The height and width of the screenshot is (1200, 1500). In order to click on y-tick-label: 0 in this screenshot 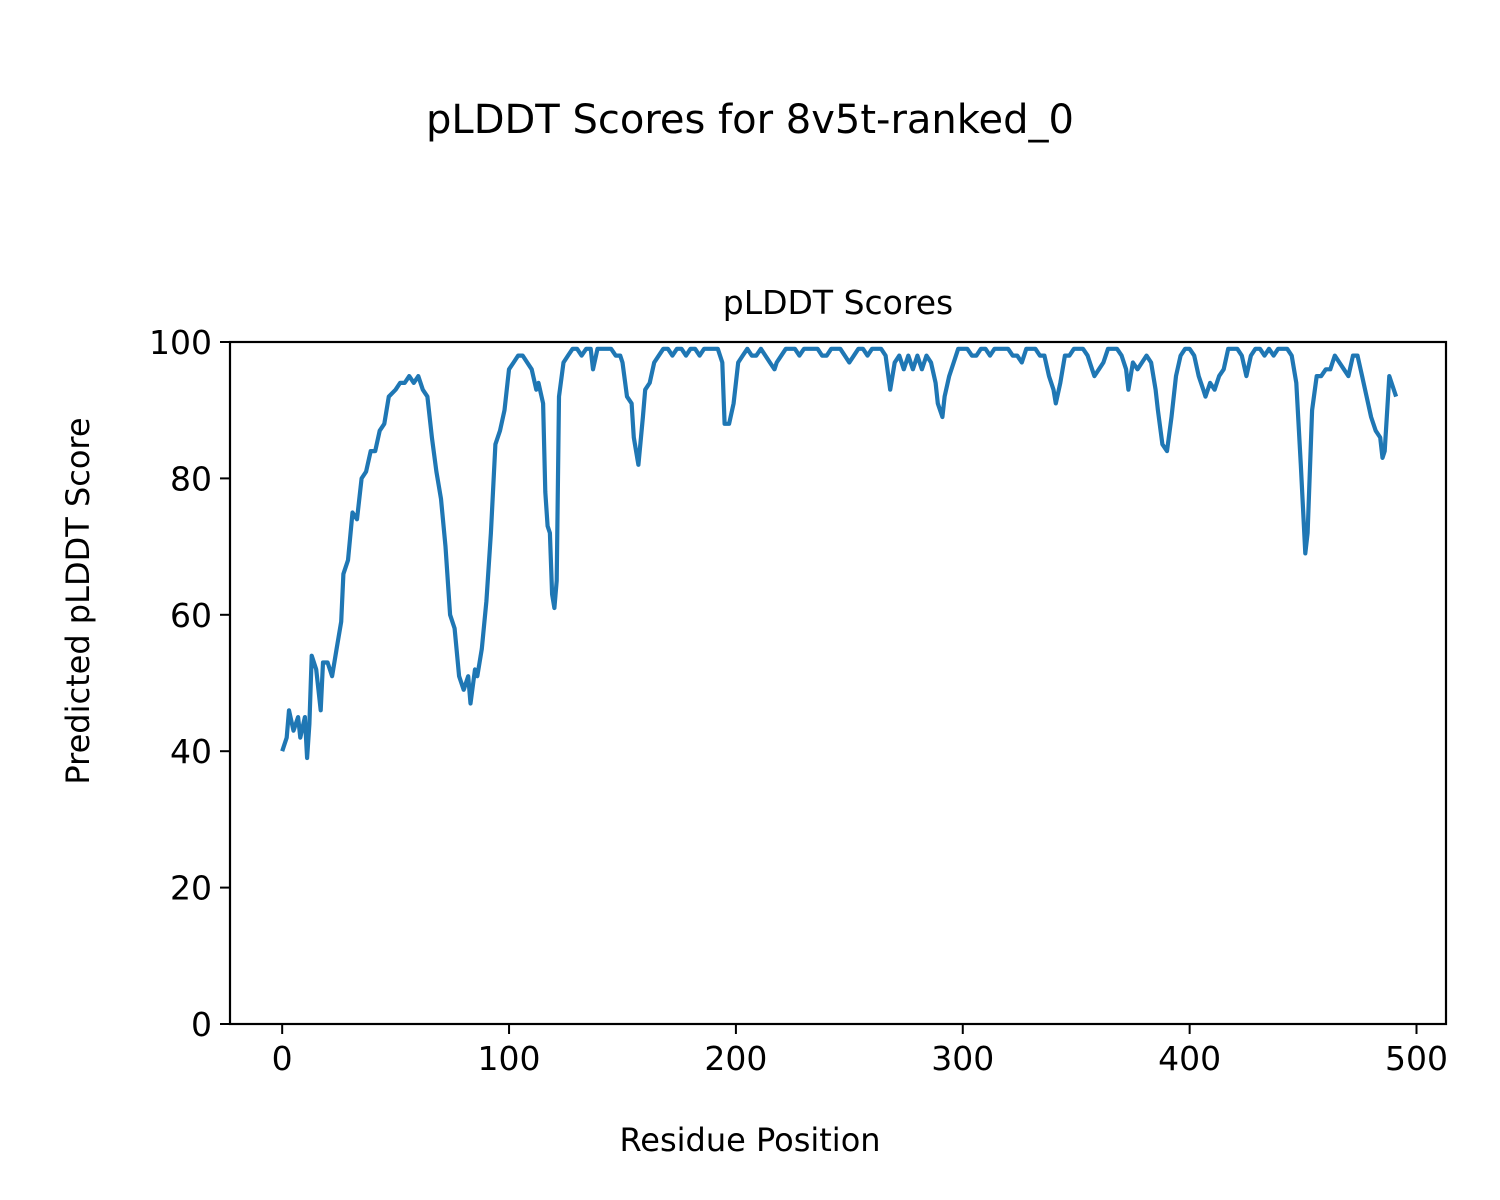, I will do `click(201, 1024)`.